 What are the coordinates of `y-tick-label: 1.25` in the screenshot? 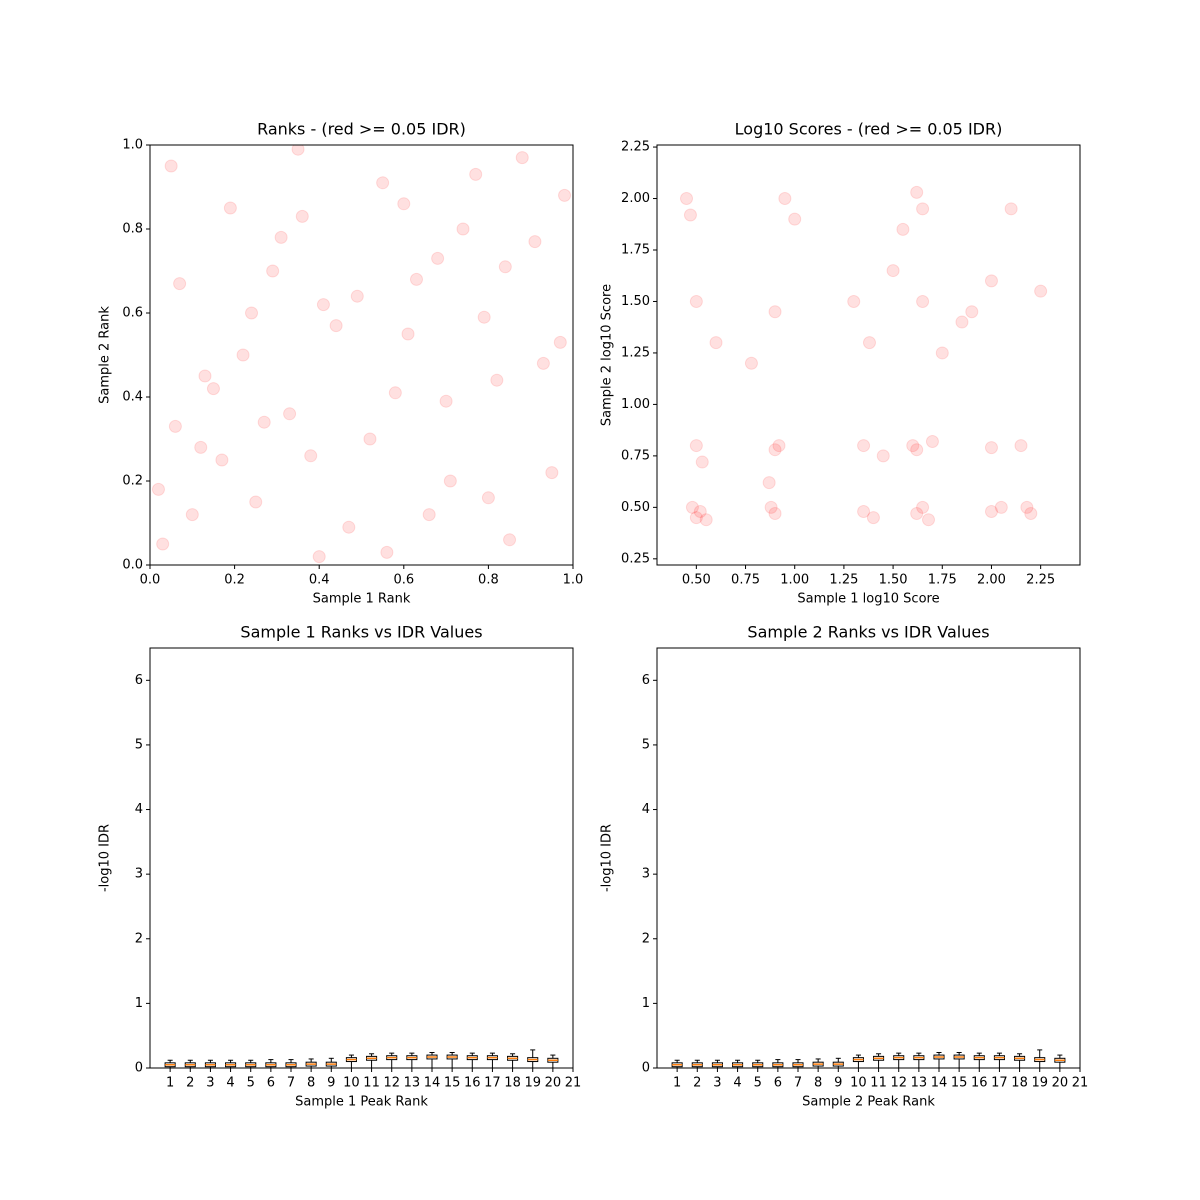 It's located at (635, 352).